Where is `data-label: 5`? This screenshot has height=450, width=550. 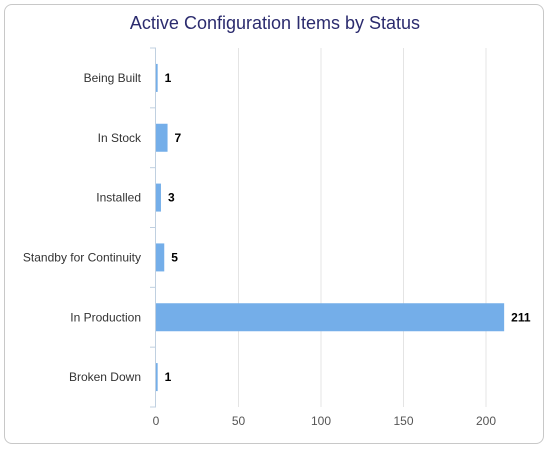
data-label: 5 is located at coordinates (174, 257).